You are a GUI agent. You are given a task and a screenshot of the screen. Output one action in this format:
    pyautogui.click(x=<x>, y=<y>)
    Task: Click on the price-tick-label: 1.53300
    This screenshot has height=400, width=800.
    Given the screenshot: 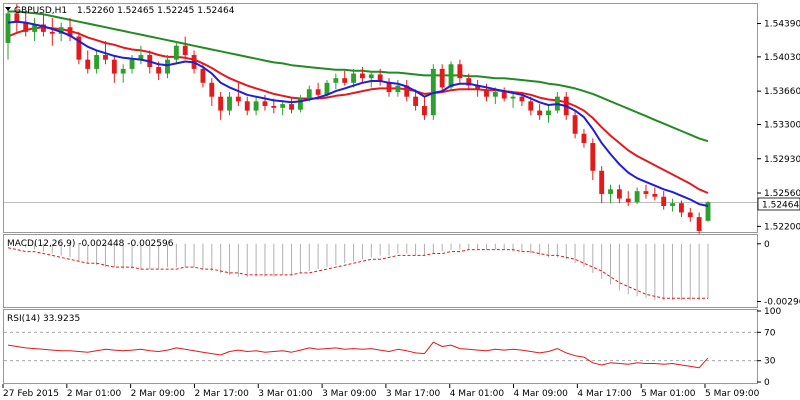 What is the action you would take?
    pyautogui.click(x=782, y=125)
    